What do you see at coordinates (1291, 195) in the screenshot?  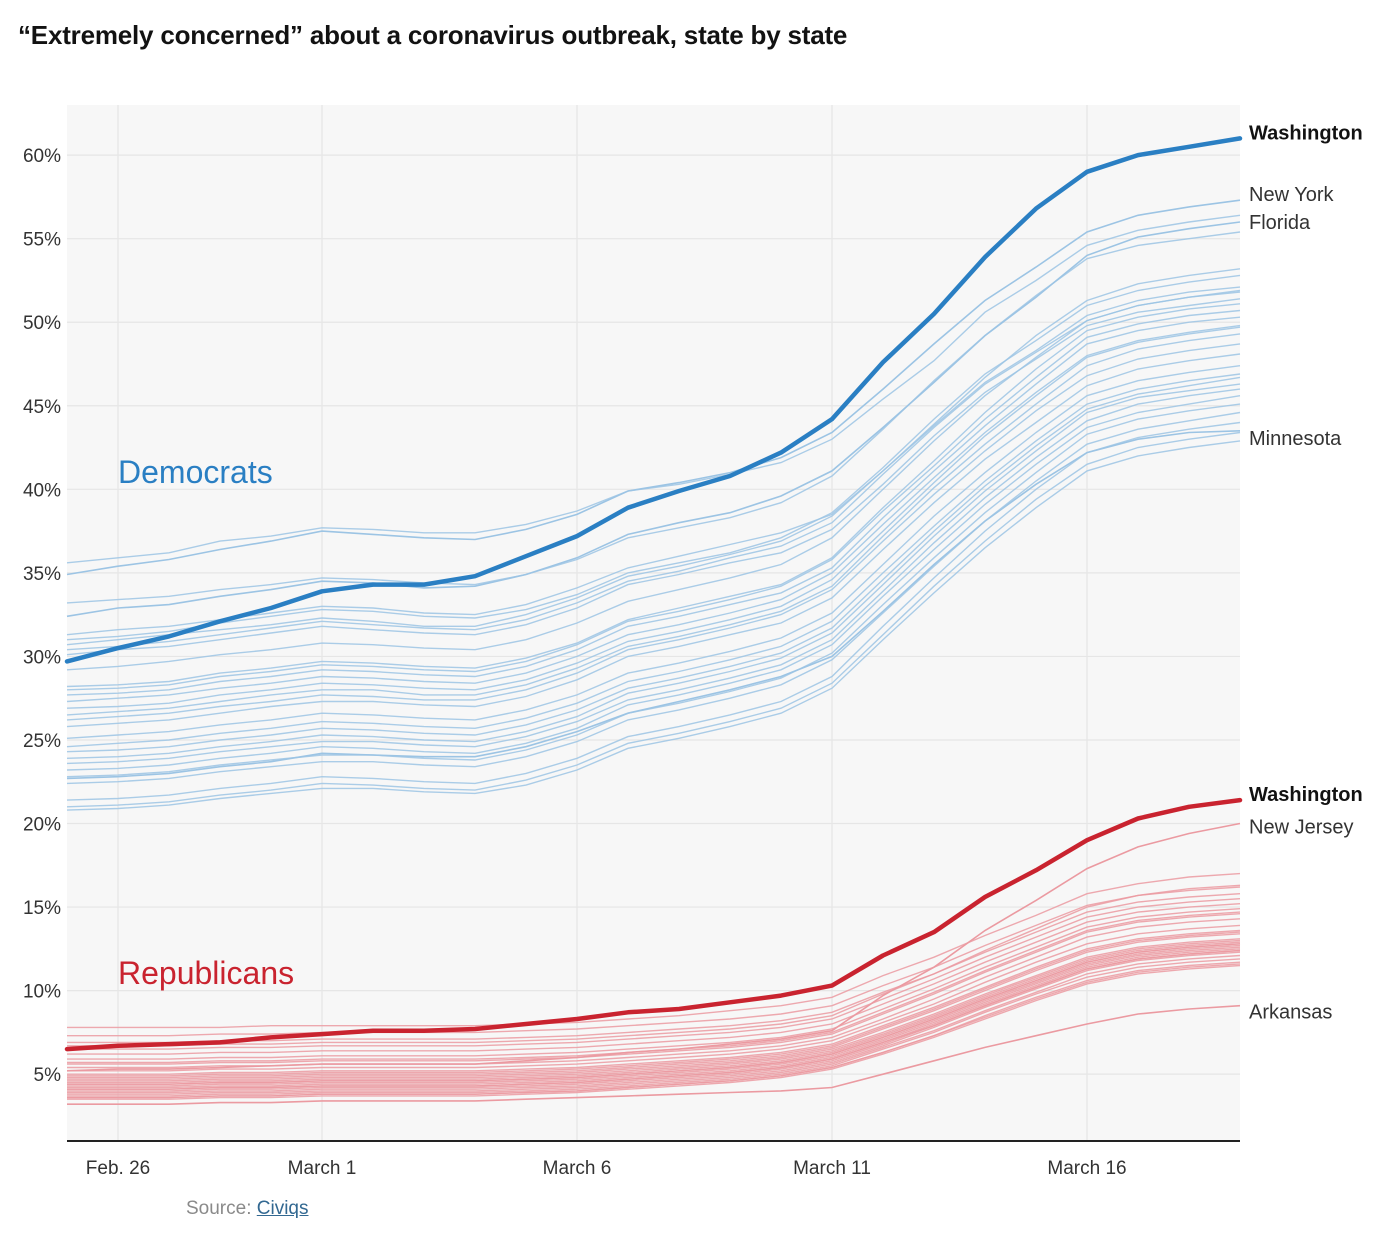 I see `end-label-new-york: New York` at bounding box center [1291, 195].